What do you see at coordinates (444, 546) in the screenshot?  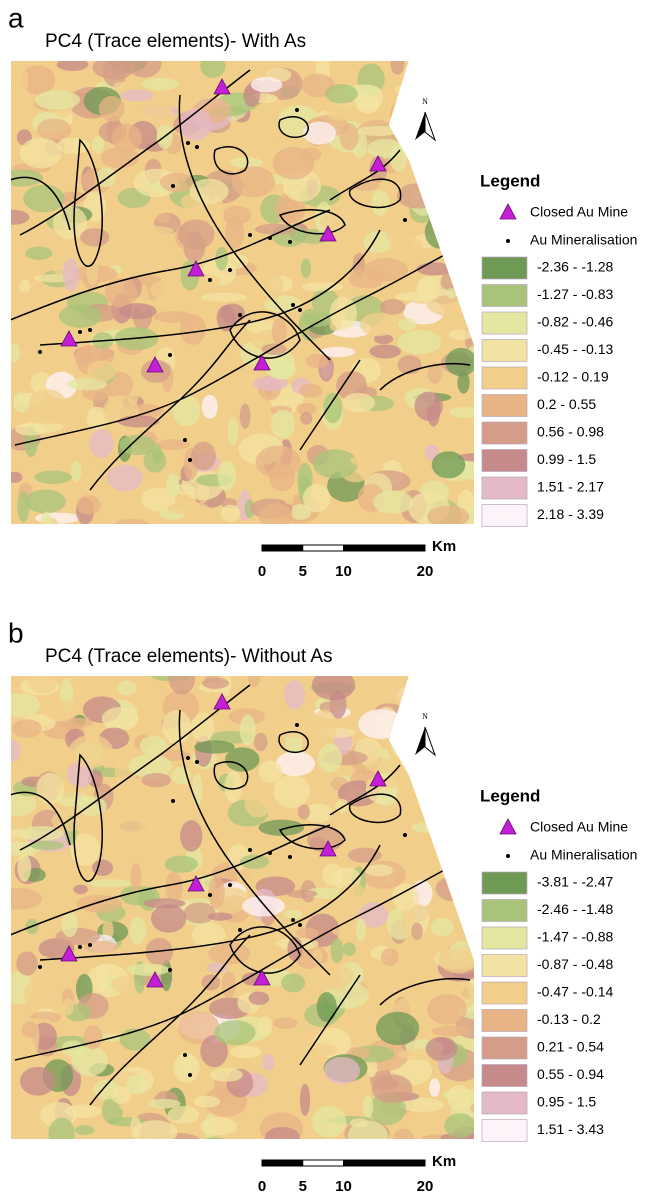 I see `scale-unit: Km` at bounding box center [444, 546].